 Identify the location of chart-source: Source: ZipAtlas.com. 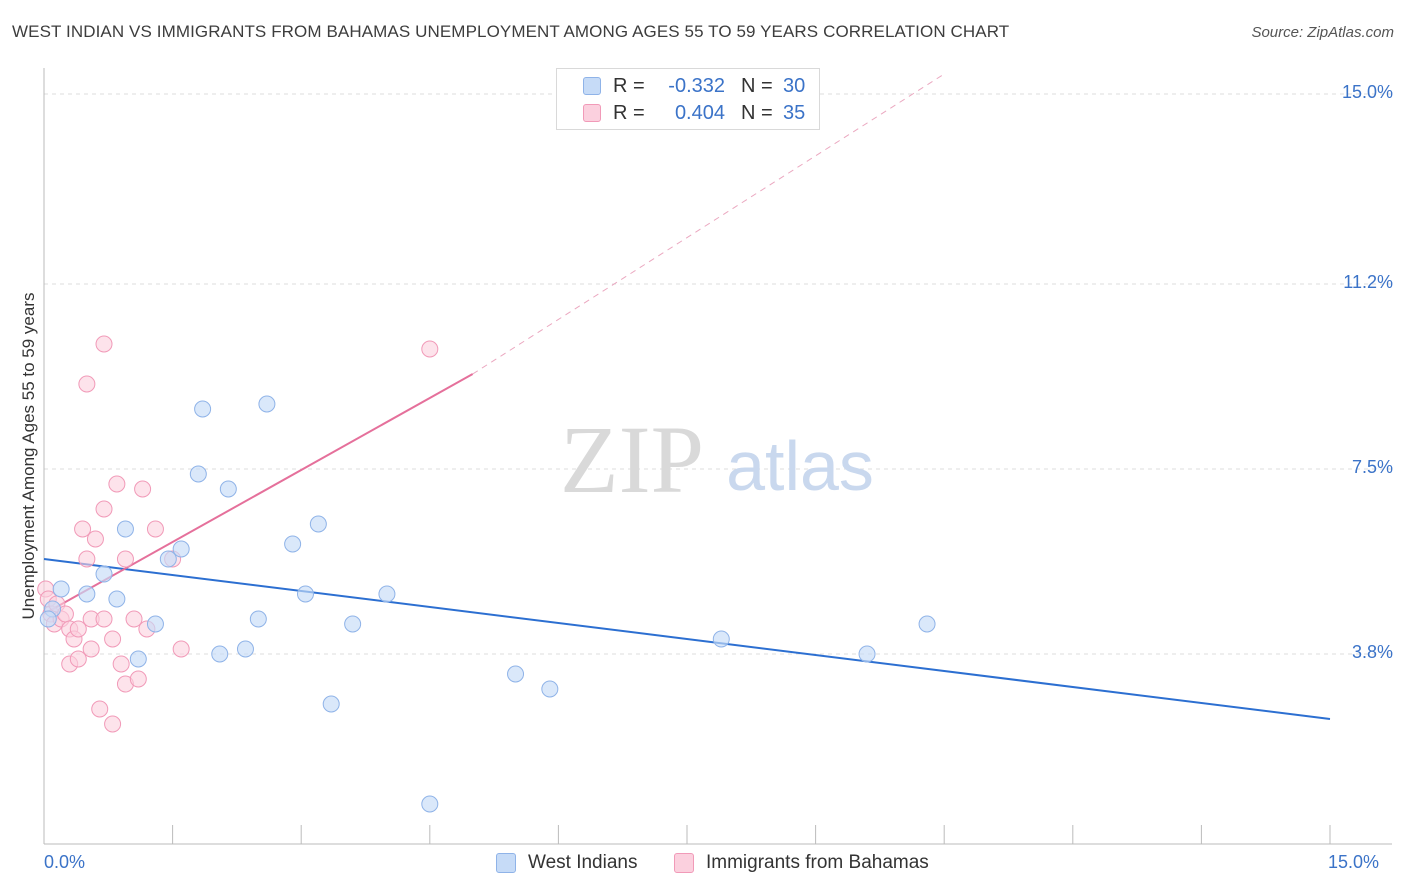
(1322, 32).